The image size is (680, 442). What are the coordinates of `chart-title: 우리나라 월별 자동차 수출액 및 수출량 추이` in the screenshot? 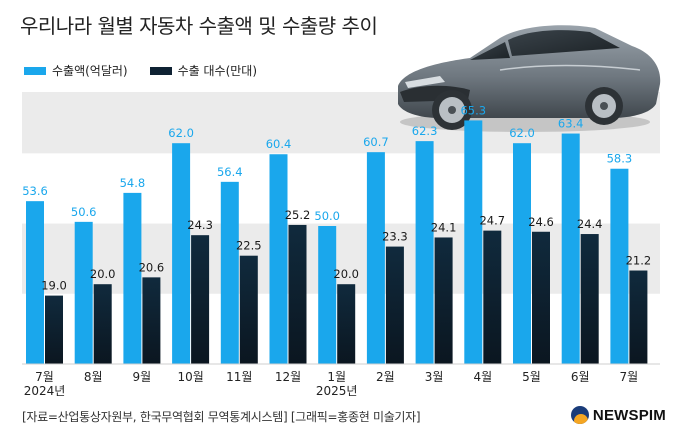 It's located at (199, 26).